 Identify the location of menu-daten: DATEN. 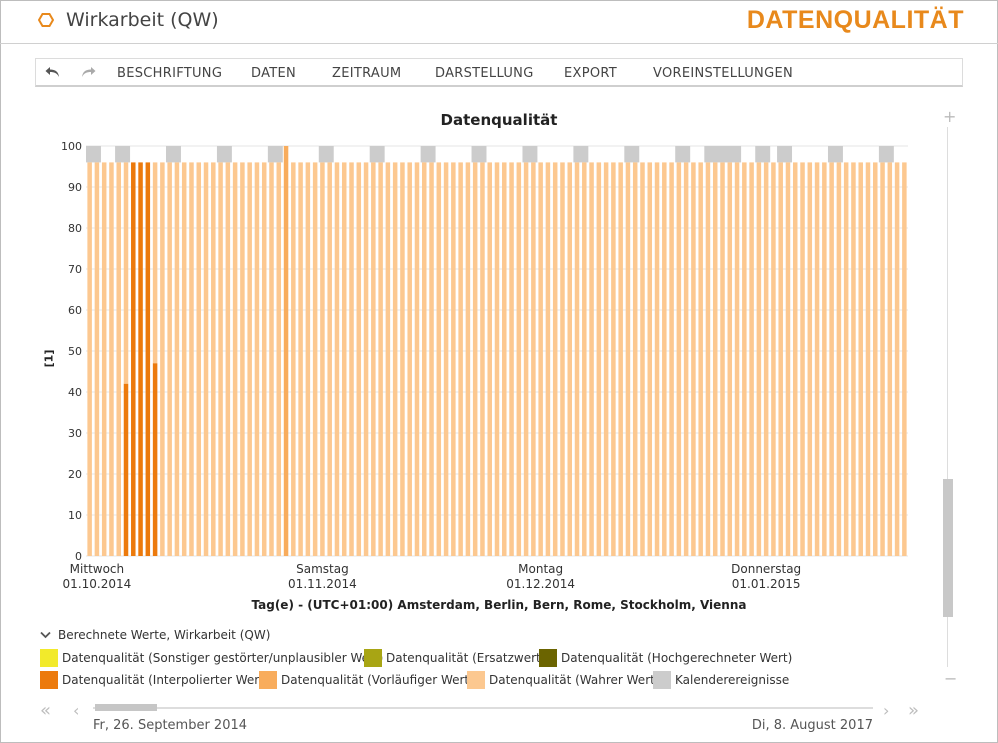
(274, 73).